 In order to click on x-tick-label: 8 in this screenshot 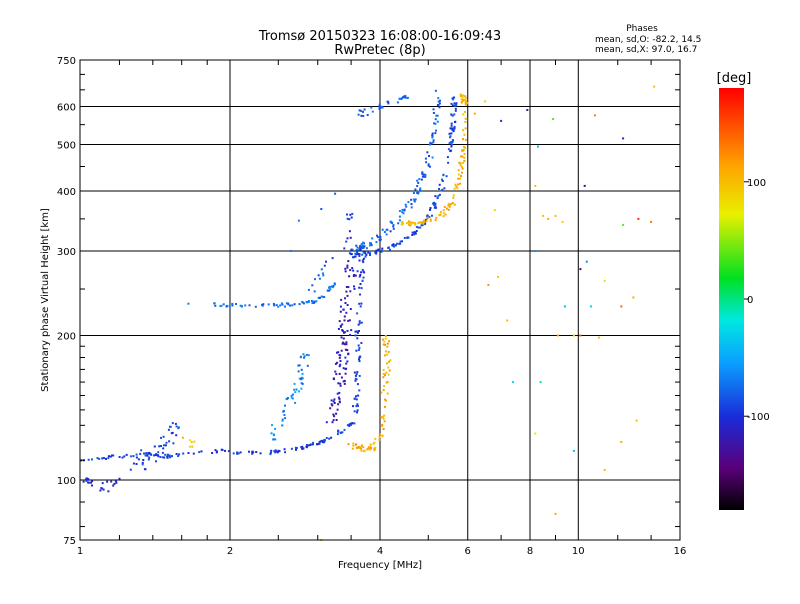, I will do `click(530, 551)`.